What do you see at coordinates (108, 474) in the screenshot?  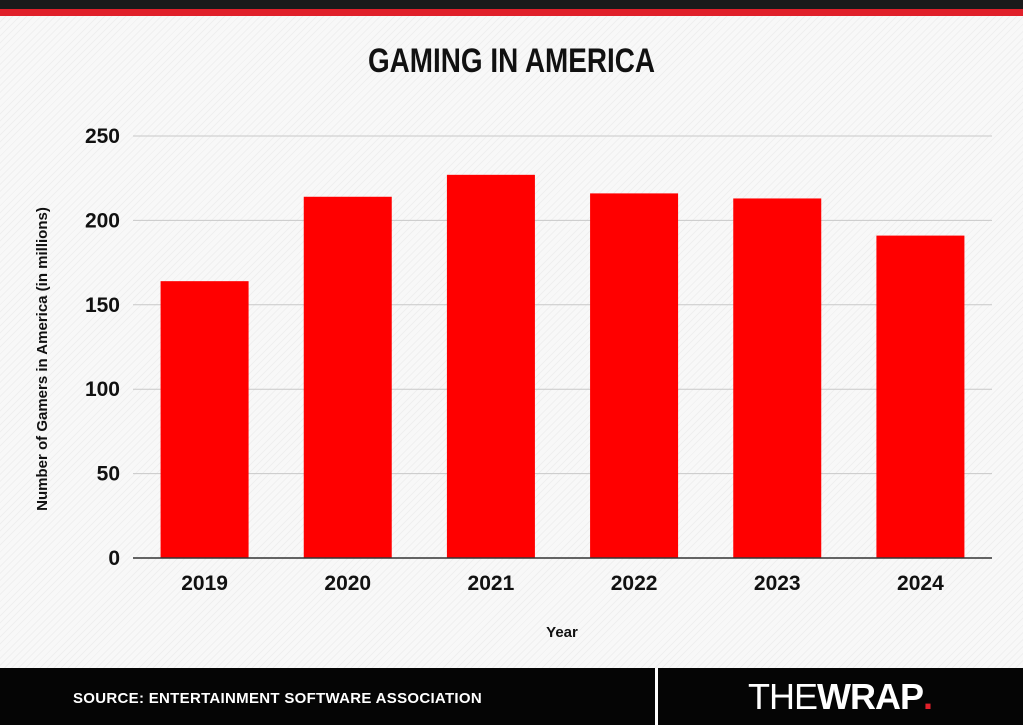 I see `y-tick-label: 50` at bounding box center [108, 474].